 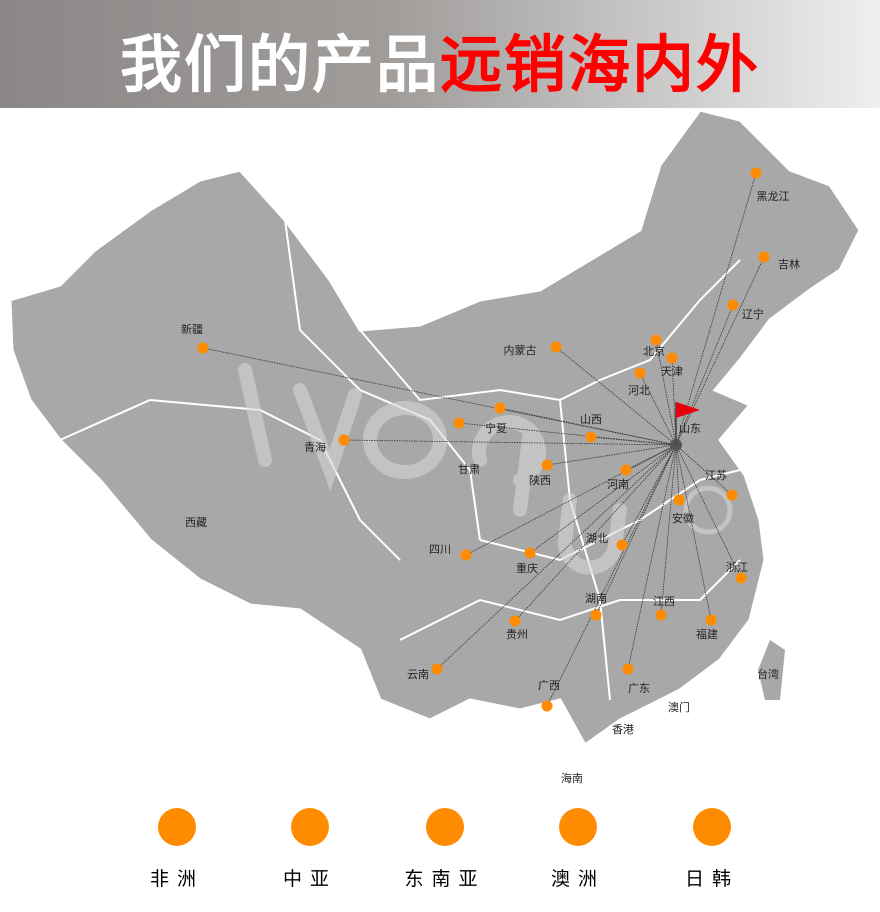 I want to click on province-label: 西藏, so click(x=196, y=522).